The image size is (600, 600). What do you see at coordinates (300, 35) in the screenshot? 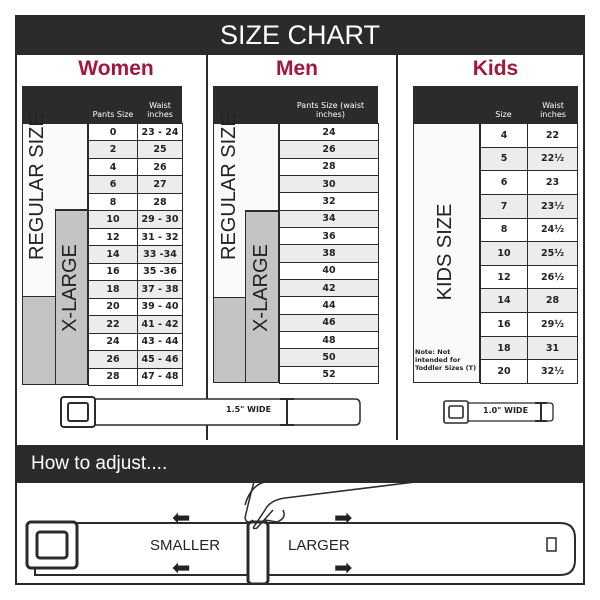
I see `page-title: SIZE CHART` at bounding box center [300, 35].